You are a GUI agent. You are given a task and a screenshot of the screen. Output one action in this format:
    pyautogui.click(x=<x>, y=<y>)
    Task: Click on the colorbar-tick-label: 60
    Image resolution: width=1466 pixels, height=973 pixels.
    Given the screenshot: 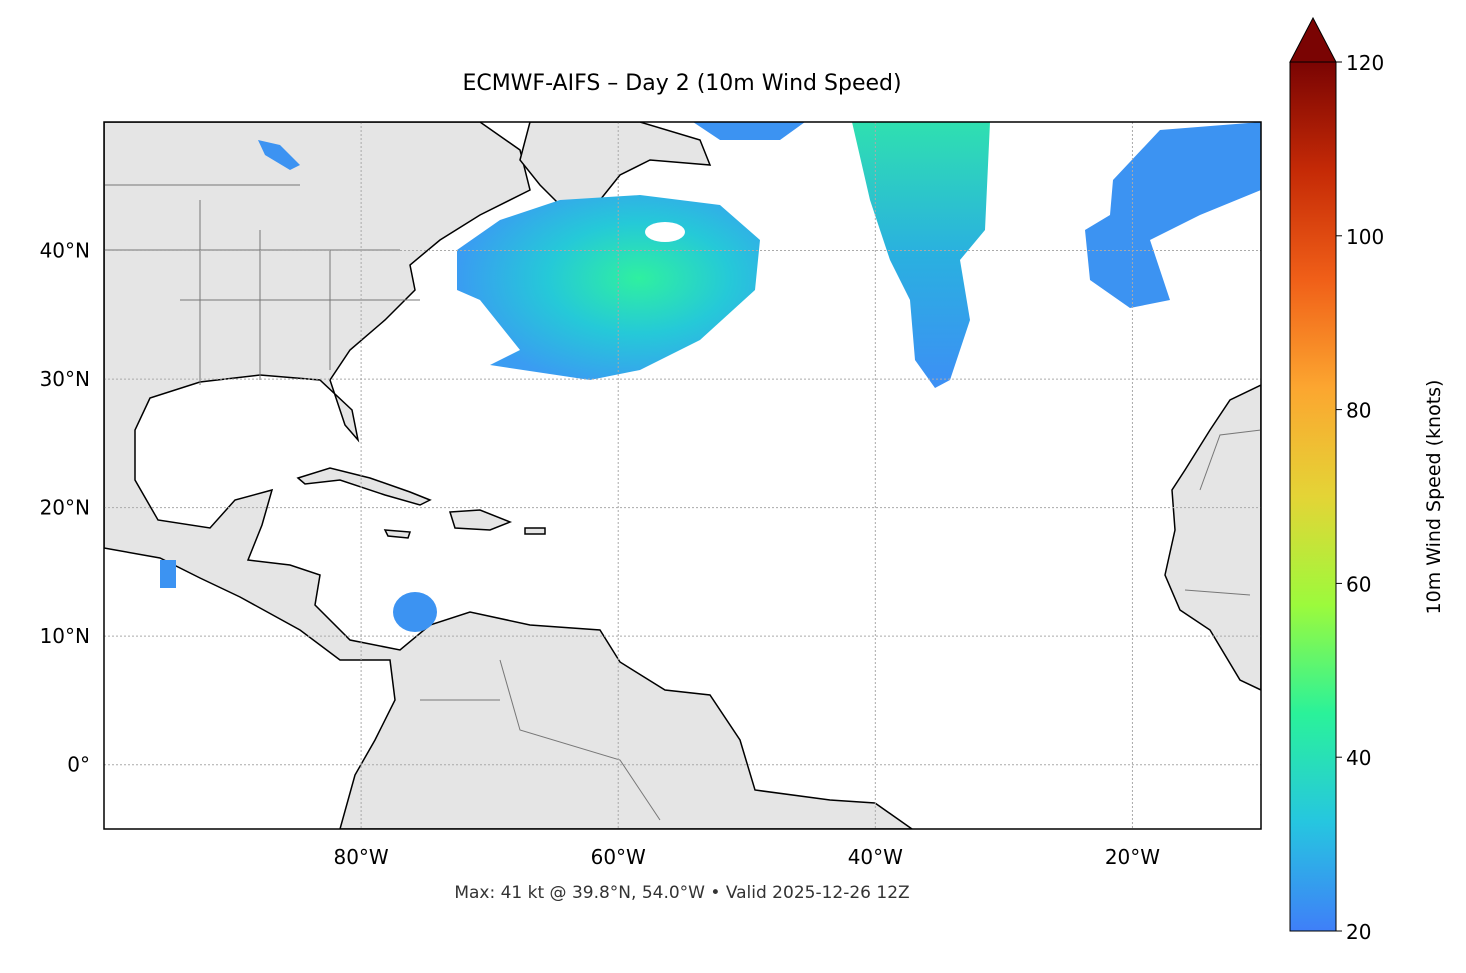 What is the action you would take?
    pyautogui.click(x=1358, y=584)
    